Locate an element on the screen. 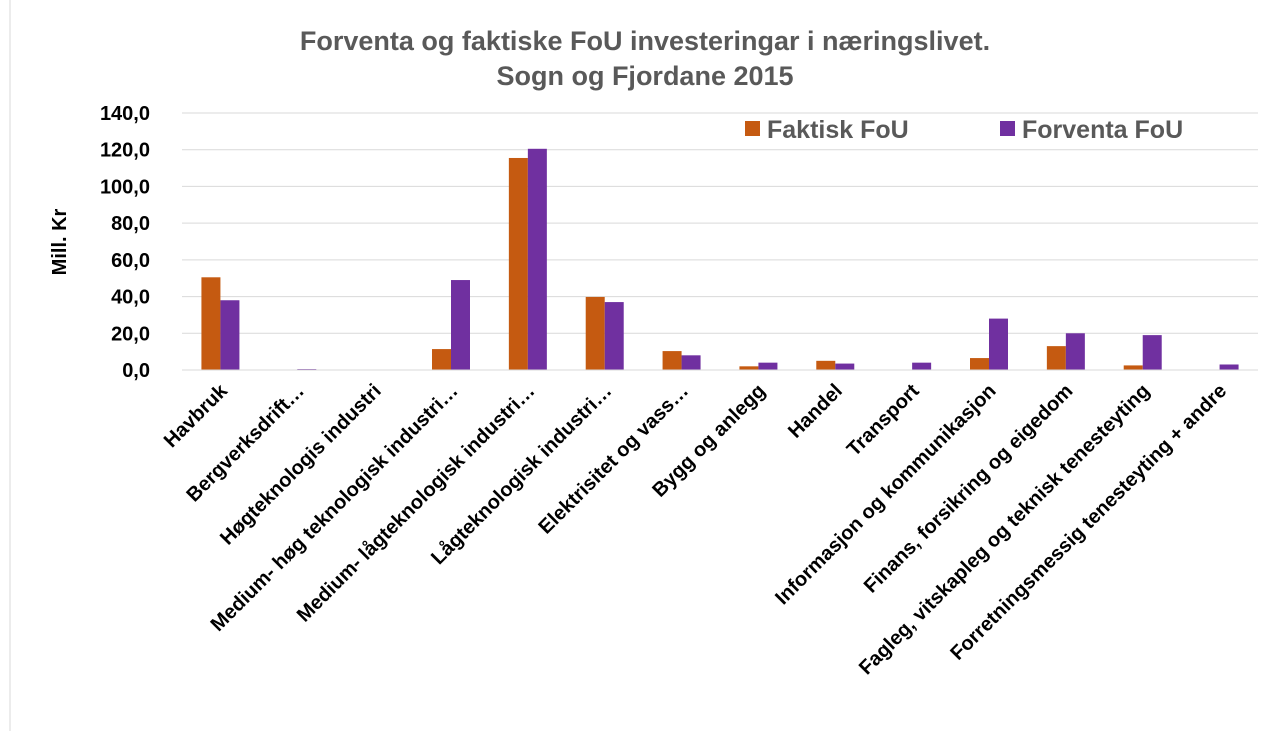 The image size is (1263, 736). y-axis-label: Mill. Kr is located at coordinates (60, 241).